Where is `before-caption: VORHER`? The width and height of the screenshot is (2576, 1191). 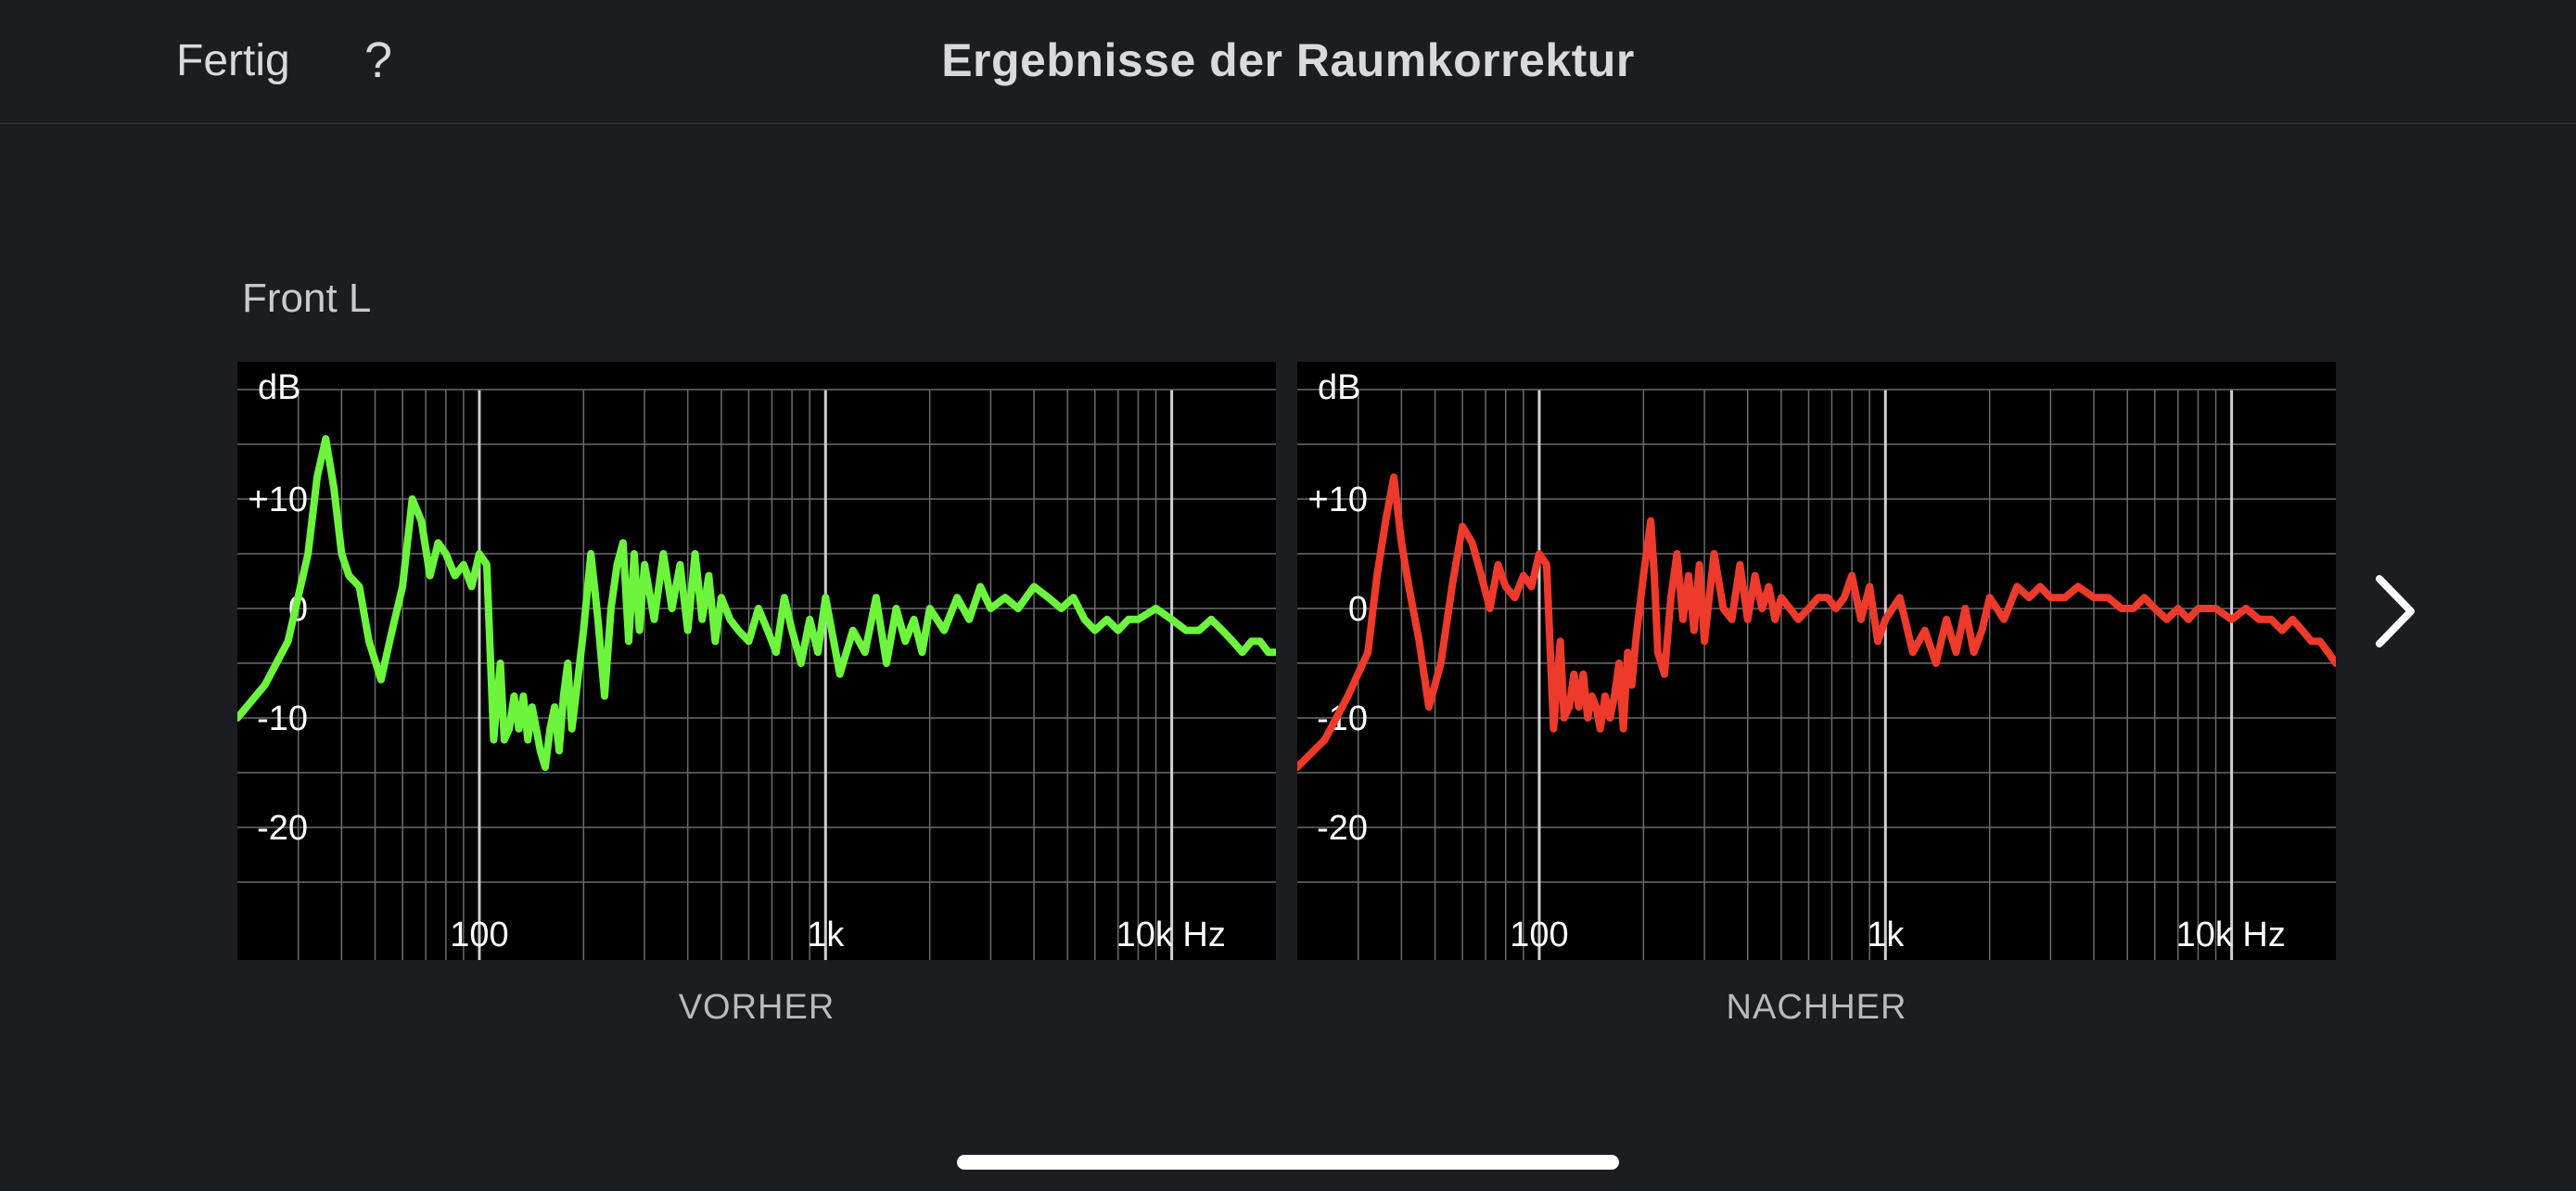
before-caption: VORHER is located at coordinates (756, 1007).